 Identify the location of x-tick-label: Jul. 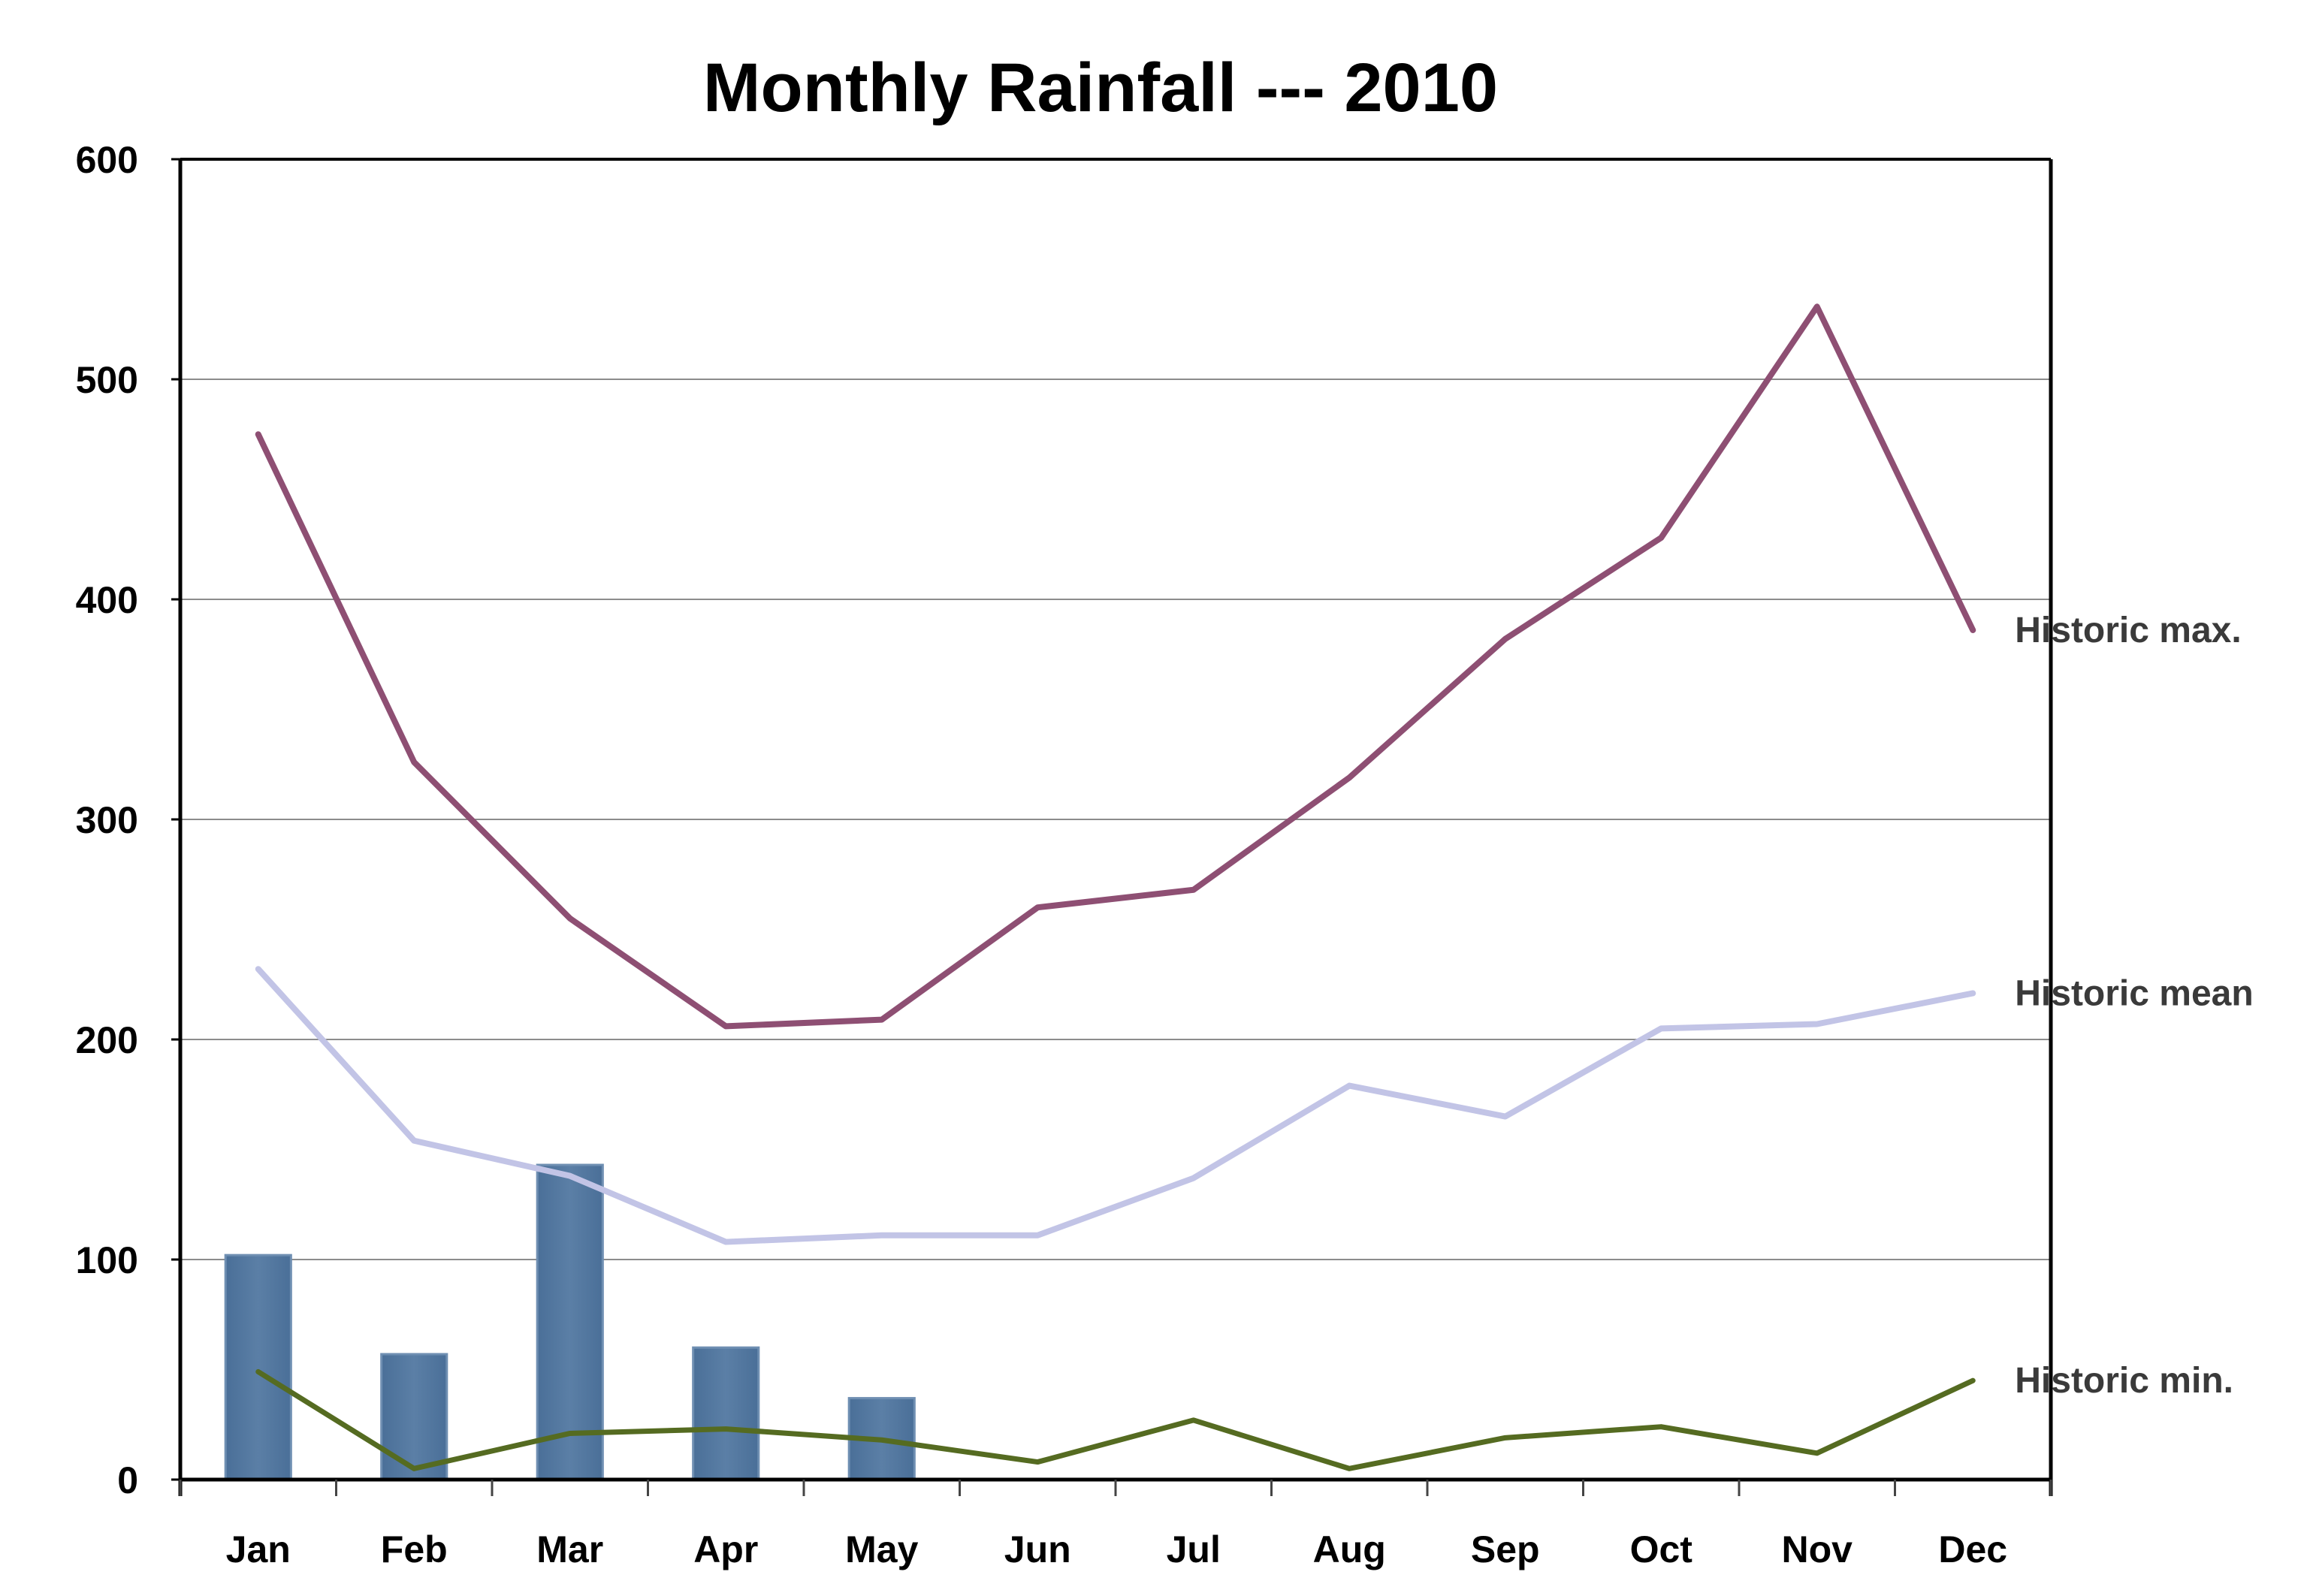
(1194, 1549).